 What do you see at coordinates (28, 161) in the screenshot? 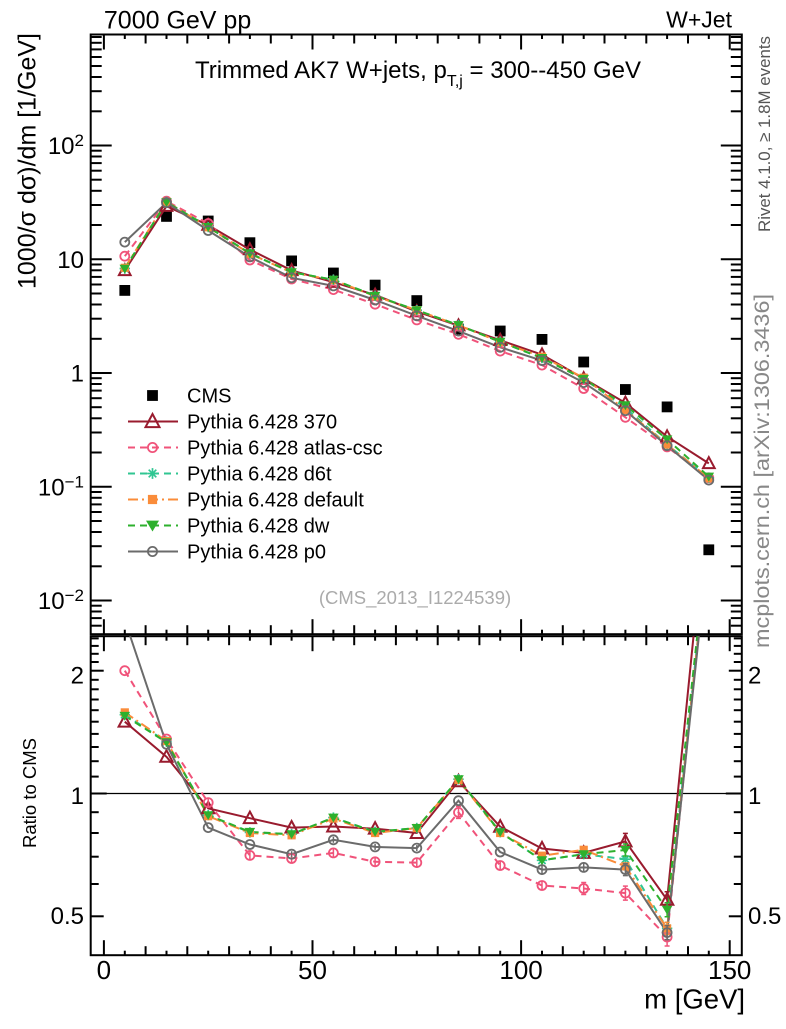
I see `svg-text: 1000/σ dσ)/dm [1/GeV]` at bounding box center [28, 161].